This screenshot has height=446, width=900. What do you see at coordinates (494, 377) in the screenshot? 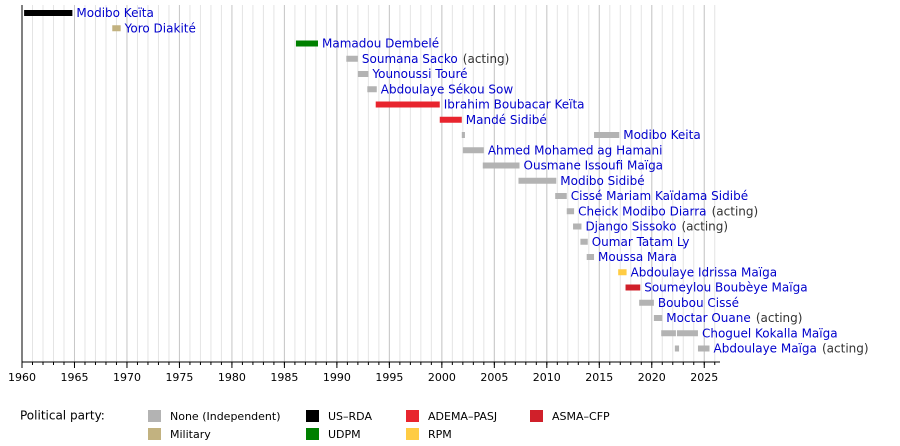
I see `x-tick-label: 2005` at bounding box center [494, 377].